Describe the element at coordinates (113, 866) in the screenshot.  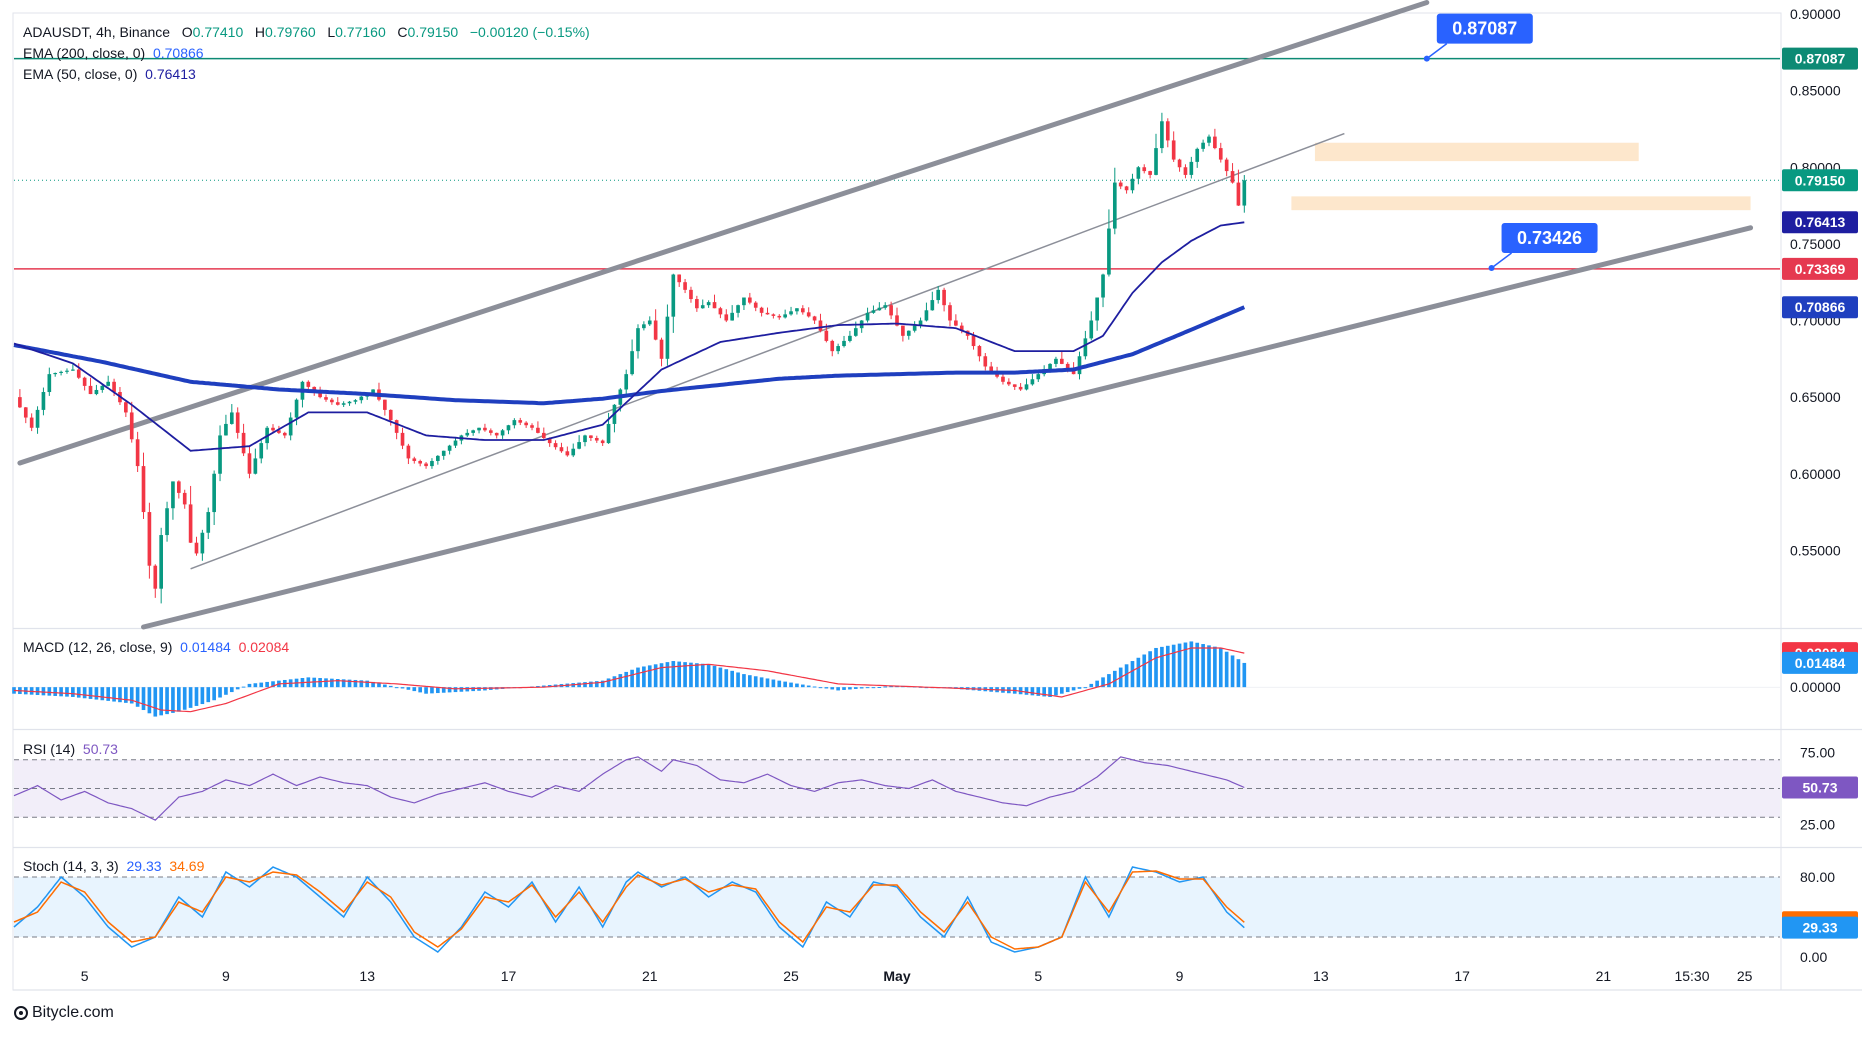
I see `stoch-legend: Stoch (14, 3, 3) 29.33 34.69` at that location.